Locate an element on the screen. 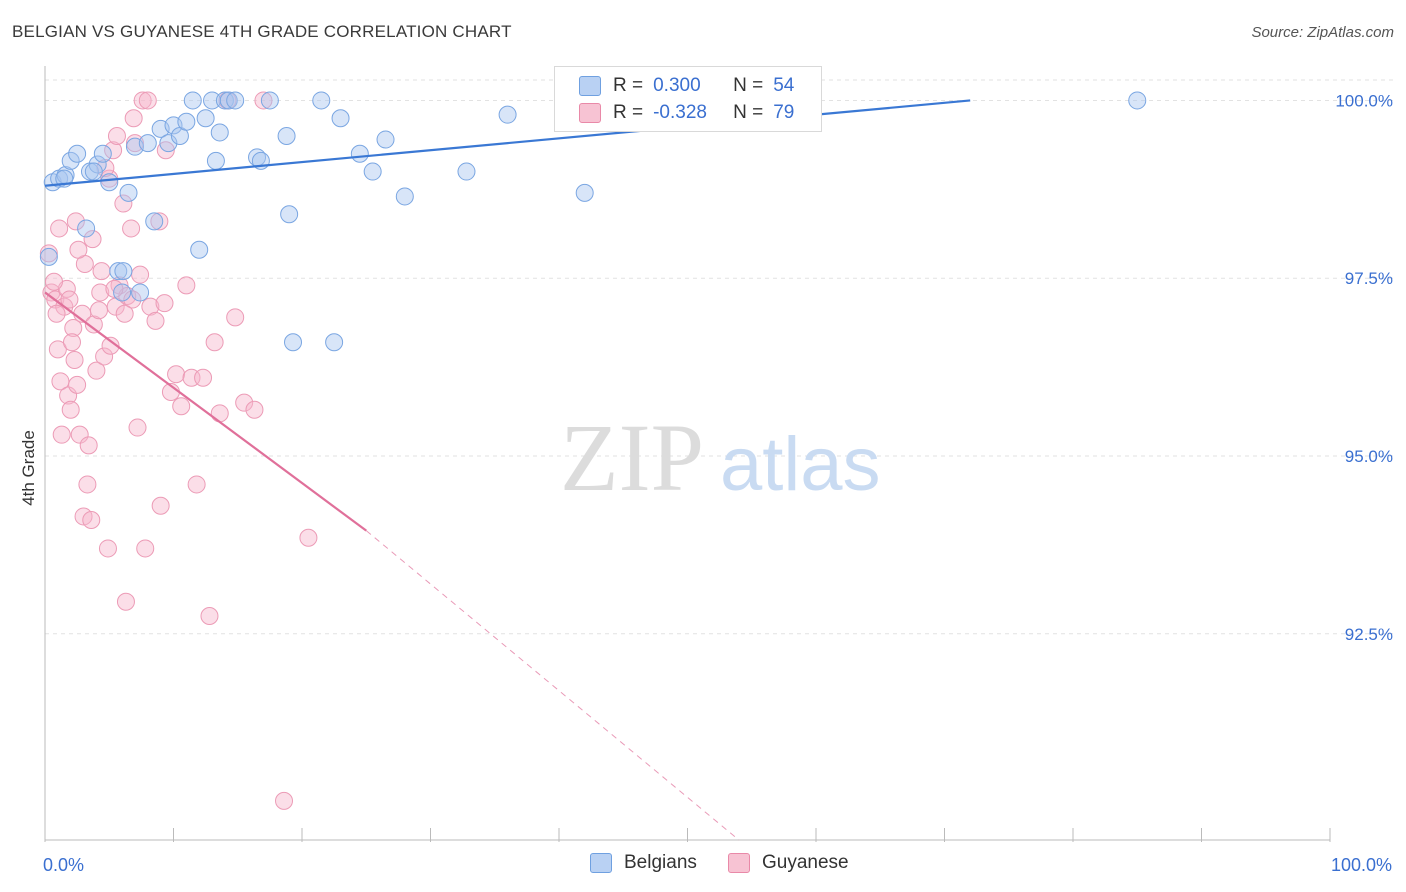  guyanese-r-value: -0.328 is located at coordinates (680, 112).